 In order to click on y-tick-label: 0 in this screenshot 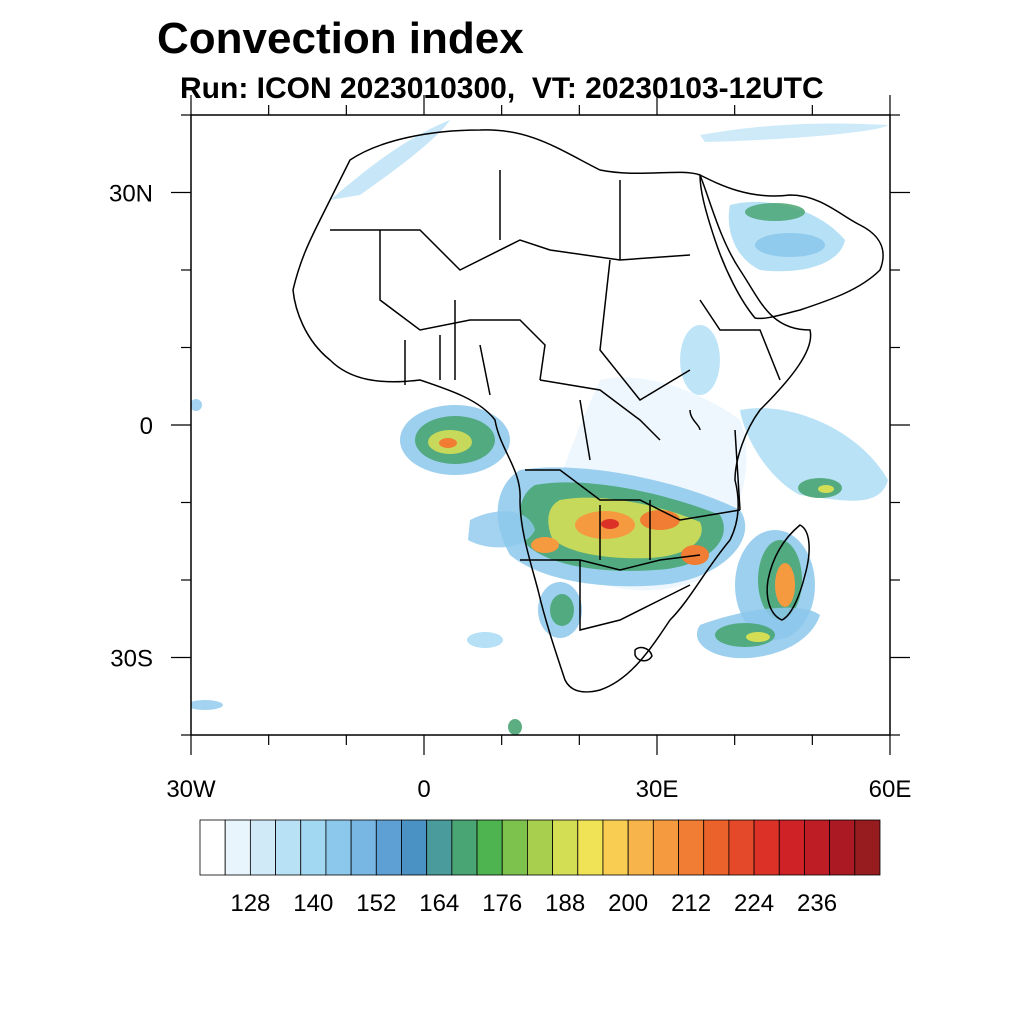, I will do `click(146, 426)`.